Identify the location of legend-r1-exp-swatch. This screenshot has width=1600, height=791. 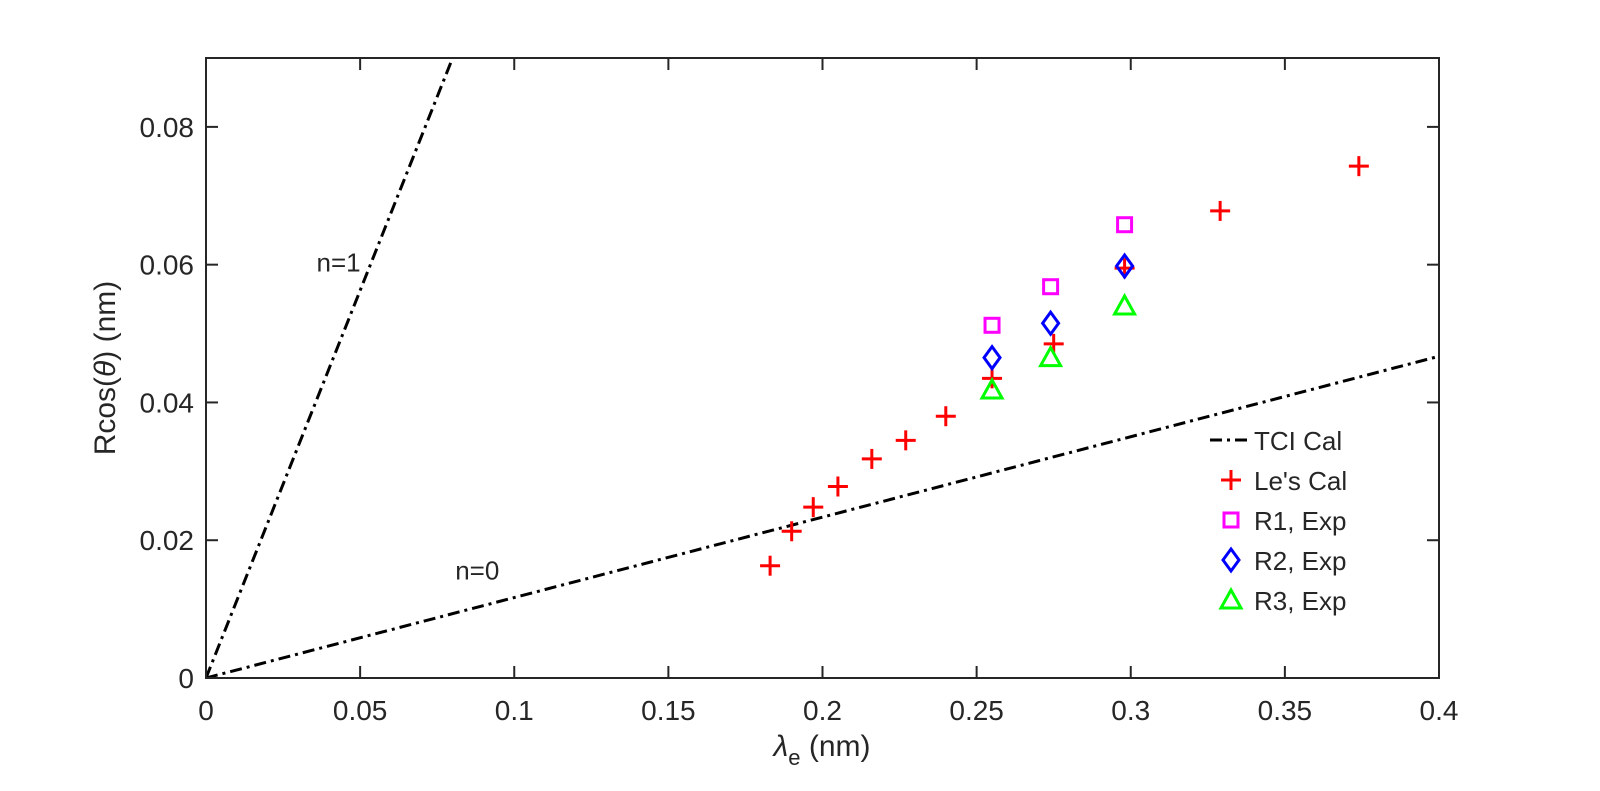
(1231, 520).